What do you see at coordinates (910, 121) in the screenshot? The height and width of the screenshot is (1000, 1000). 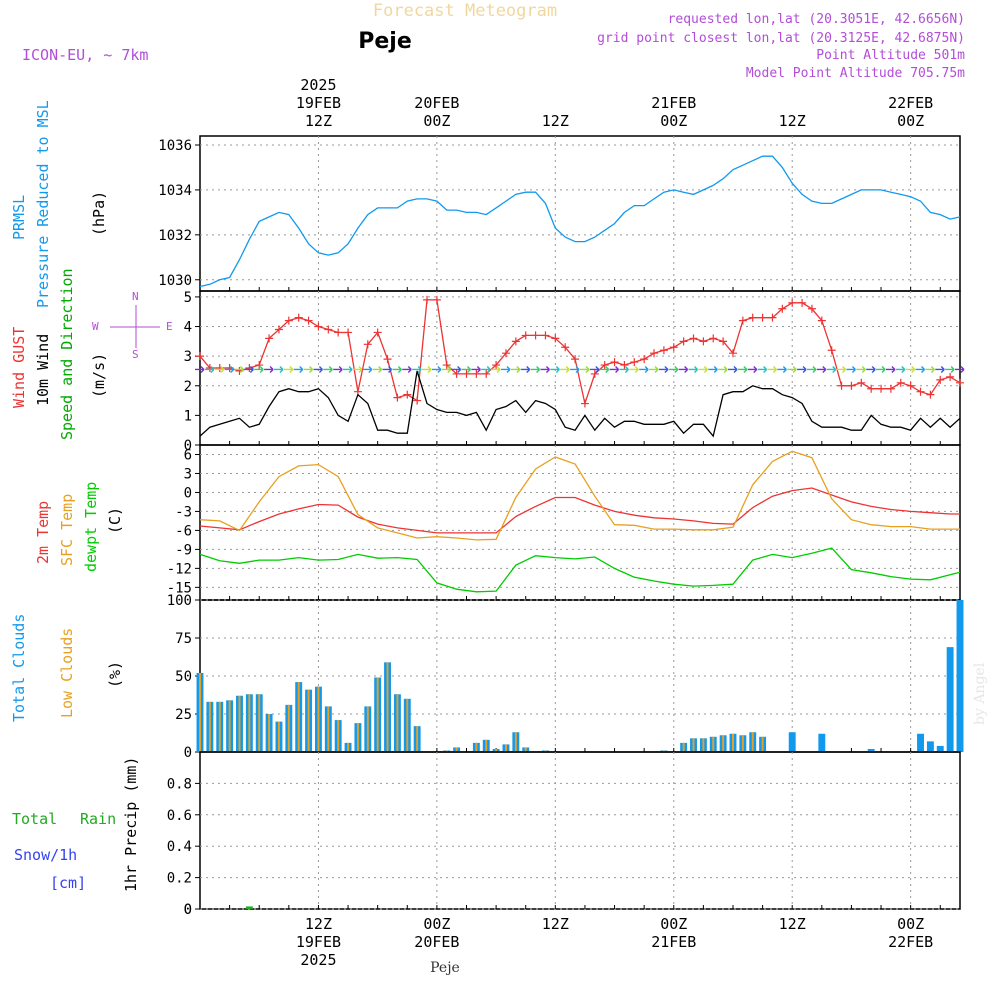 I see `time-label-top: 00Z` at bounding box center [910, 121].